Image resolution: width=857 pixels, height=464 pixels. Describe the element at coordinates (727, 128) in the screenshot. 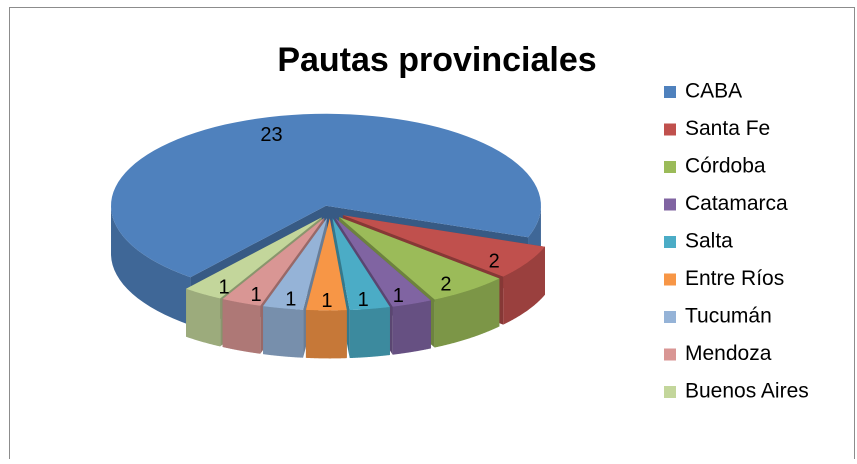

I see `legend-label: Santa Fe` at that location.